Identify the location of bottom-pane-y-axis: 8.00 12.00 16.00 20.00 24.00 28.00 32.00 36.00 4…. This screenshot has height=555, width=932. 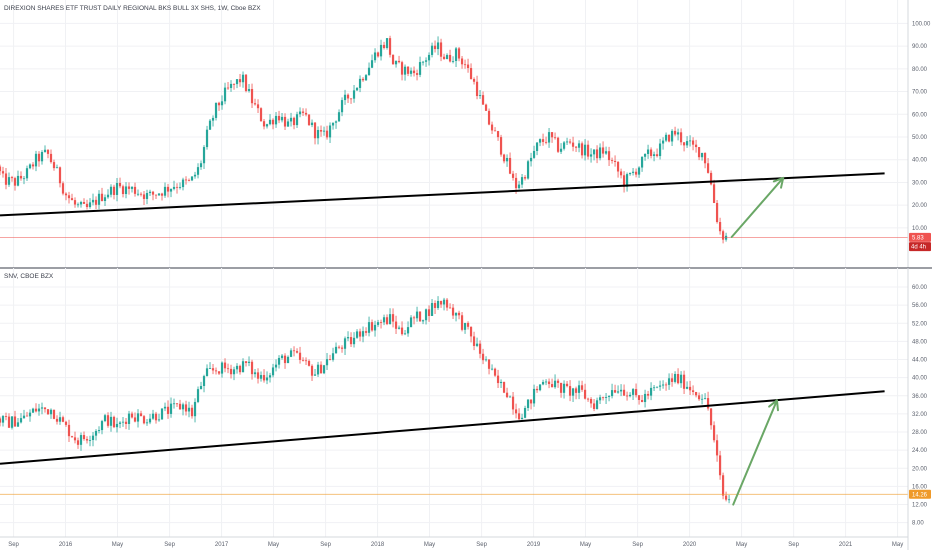
(920, 406).